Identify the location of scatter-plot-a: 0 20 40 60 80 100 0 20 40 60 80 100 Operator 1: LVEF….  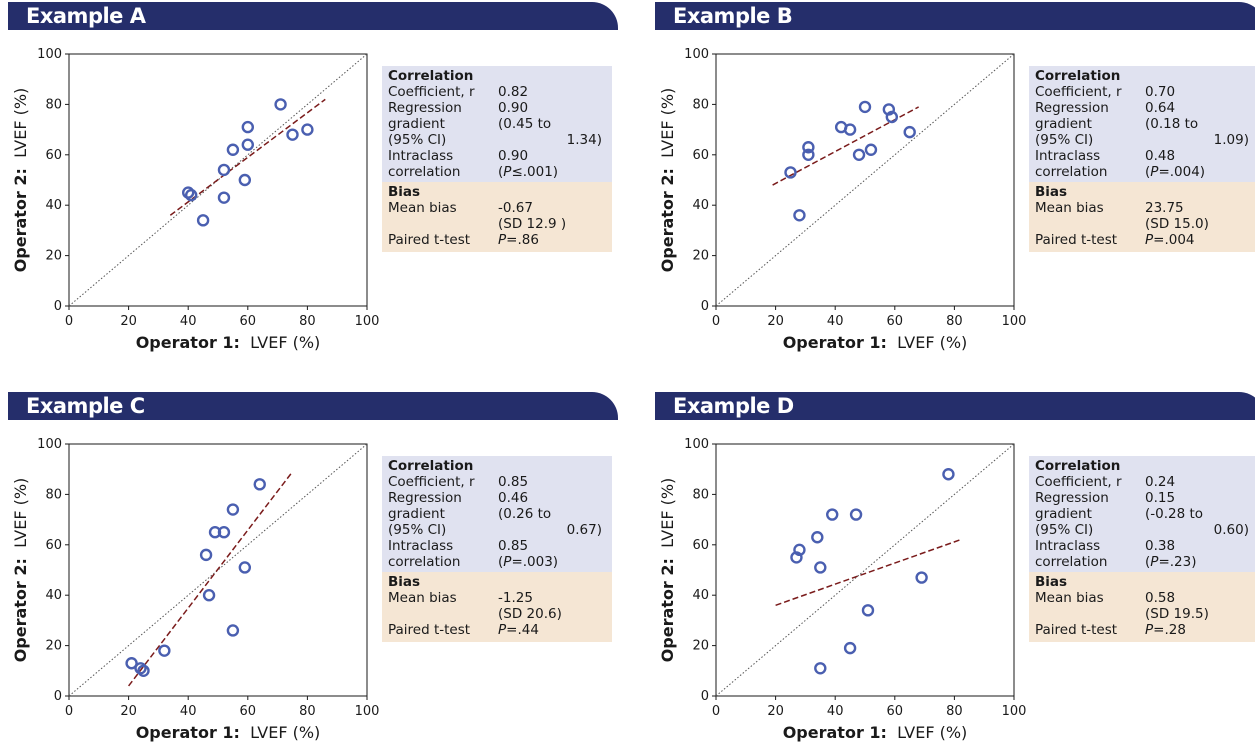
(195, 199).